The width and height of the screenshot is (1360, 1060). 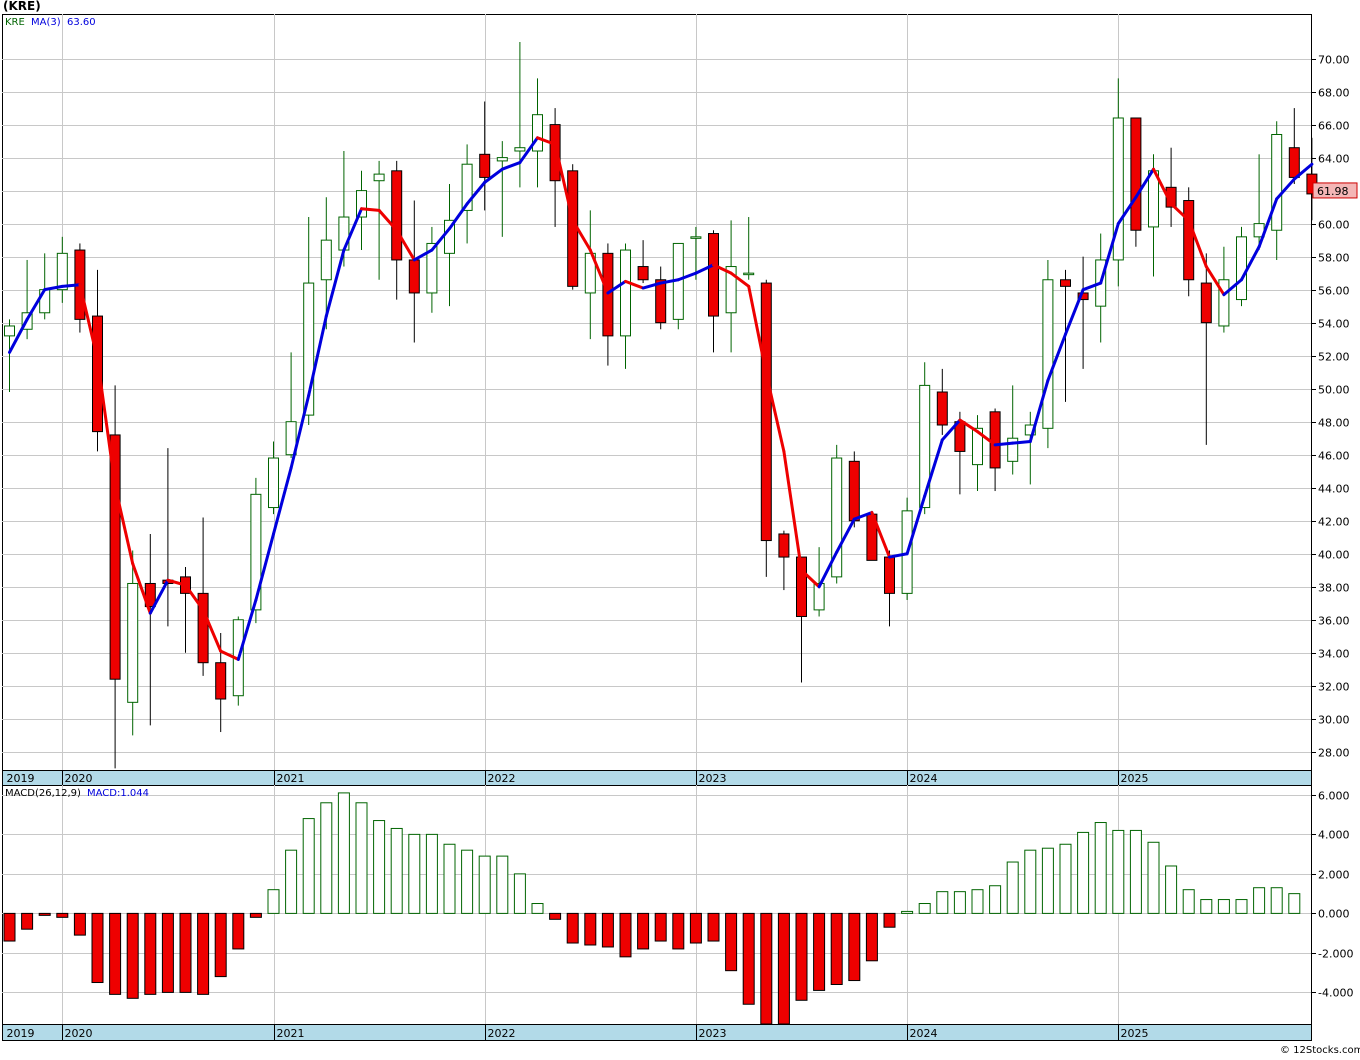 What do you see at coordinates (118, 793) in the screenshot?
I see `macd-value-label: MACD:1.044` at bounding box center [118, 793].